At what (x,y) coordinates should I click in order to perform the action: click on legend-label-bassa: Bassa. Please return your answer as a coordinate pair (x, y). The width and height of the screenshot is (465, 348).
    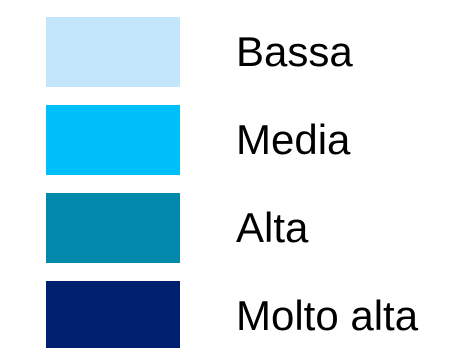
    Looking at the image, I should click on (294, 51).